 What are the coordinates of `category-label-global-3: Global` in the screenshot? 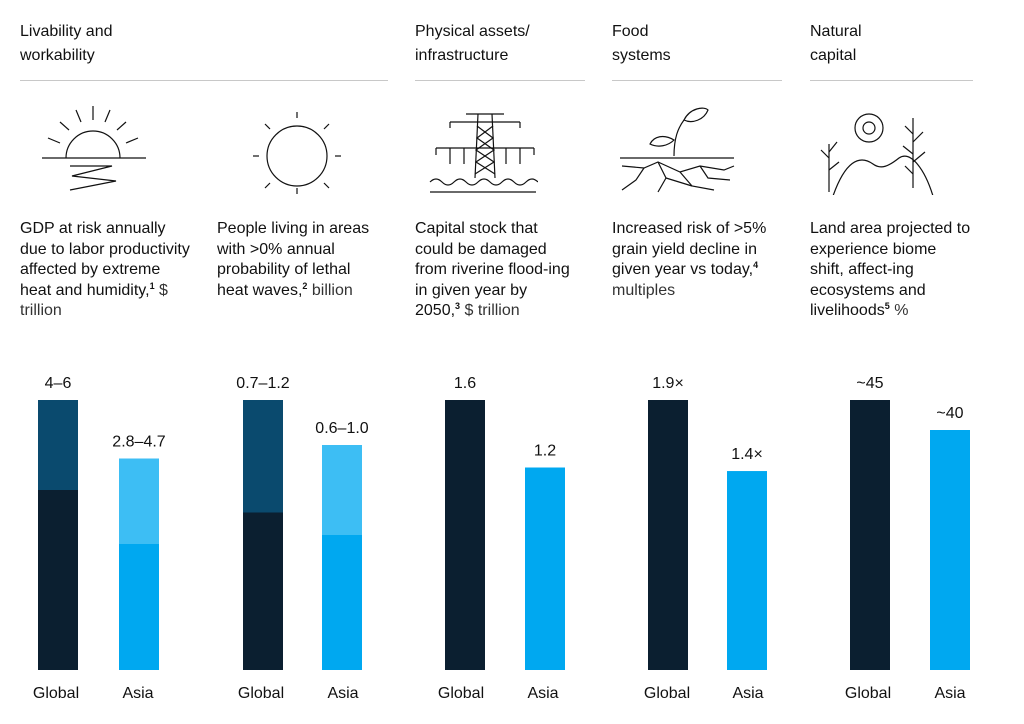 It's located at (667, 693).